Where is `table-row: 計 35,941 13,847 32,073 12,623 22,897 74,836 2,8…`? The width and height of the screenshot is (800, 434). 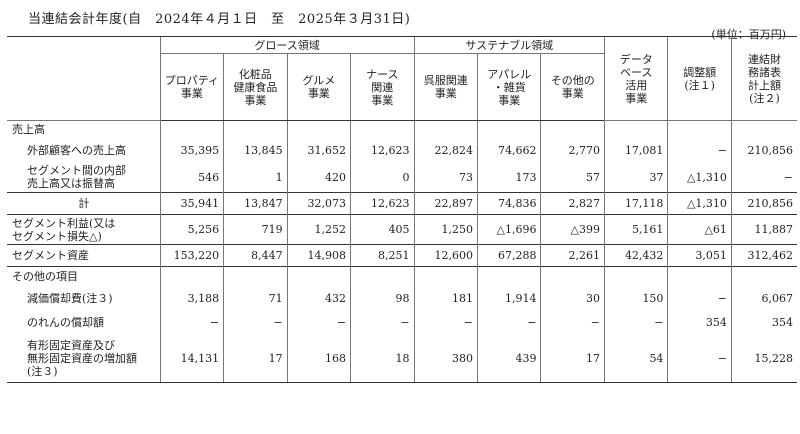 table-row: 計 35,941 13,847 32,073 12,623 22,897 74,836 2,8… is located at coordinates (402, 203).